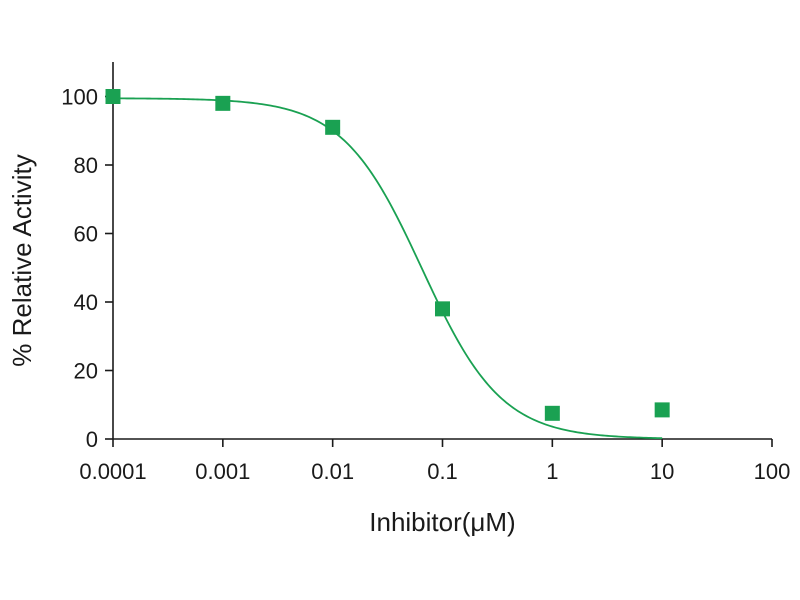 This screenshot has height=600, width=800. I want to click on y-axis-ticks: 0 20 40 60 80 100, so click(87, 268).